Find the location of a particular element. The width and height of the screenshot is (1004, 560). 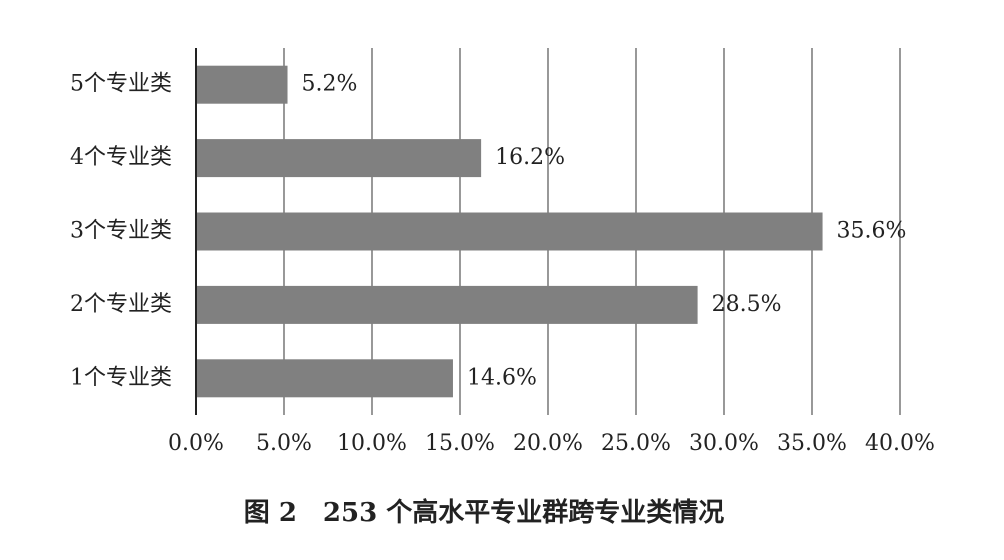

x-tick-label: 10.0% is located at coordinates (372, 443).